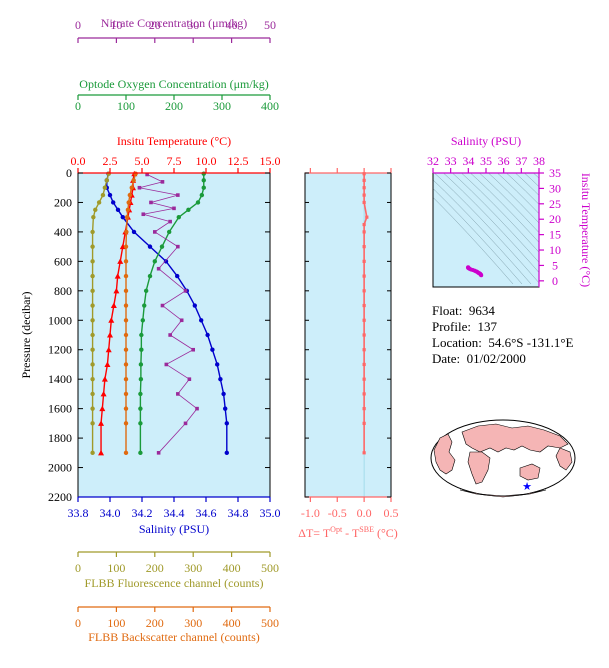 The width and height of the screenshot is (609, 668). What do you see at coordinates (232, 568) in the screenshot?
I see `fluorescence-tick-label: 400` at bounding box center [232, 568].